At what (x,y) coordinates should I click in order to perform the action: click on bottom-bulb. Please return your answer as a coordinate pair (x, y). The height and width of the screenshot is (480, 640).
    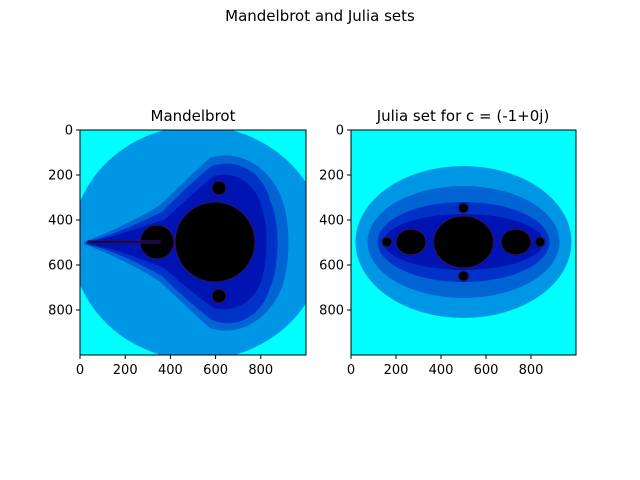
    Looking at the image, I should click on (219, 296).